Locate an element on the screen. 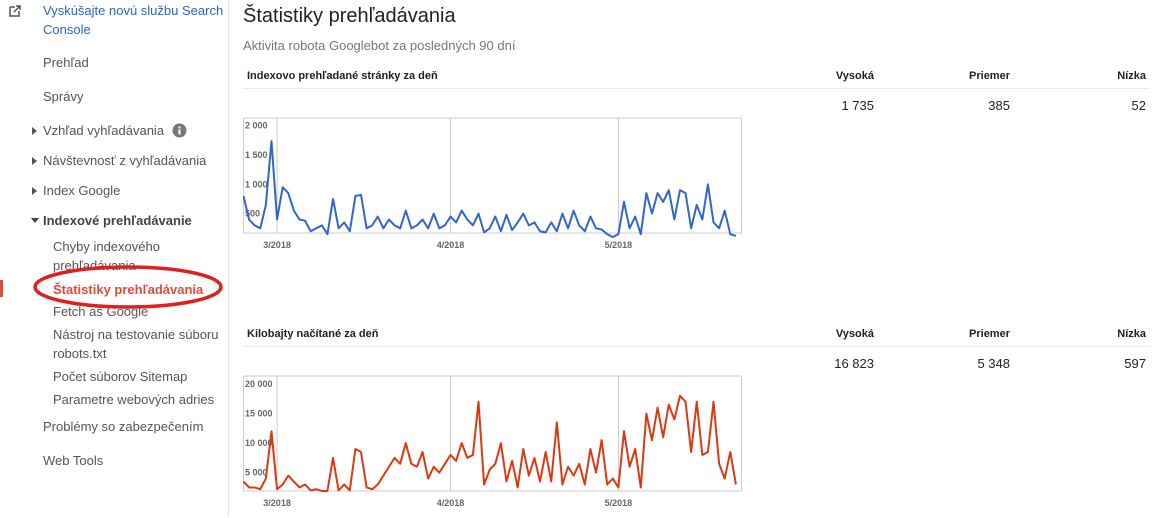 The width and height of the screenshot is (1154, 518). sidebar-divider is located at coordinates (228, 258).